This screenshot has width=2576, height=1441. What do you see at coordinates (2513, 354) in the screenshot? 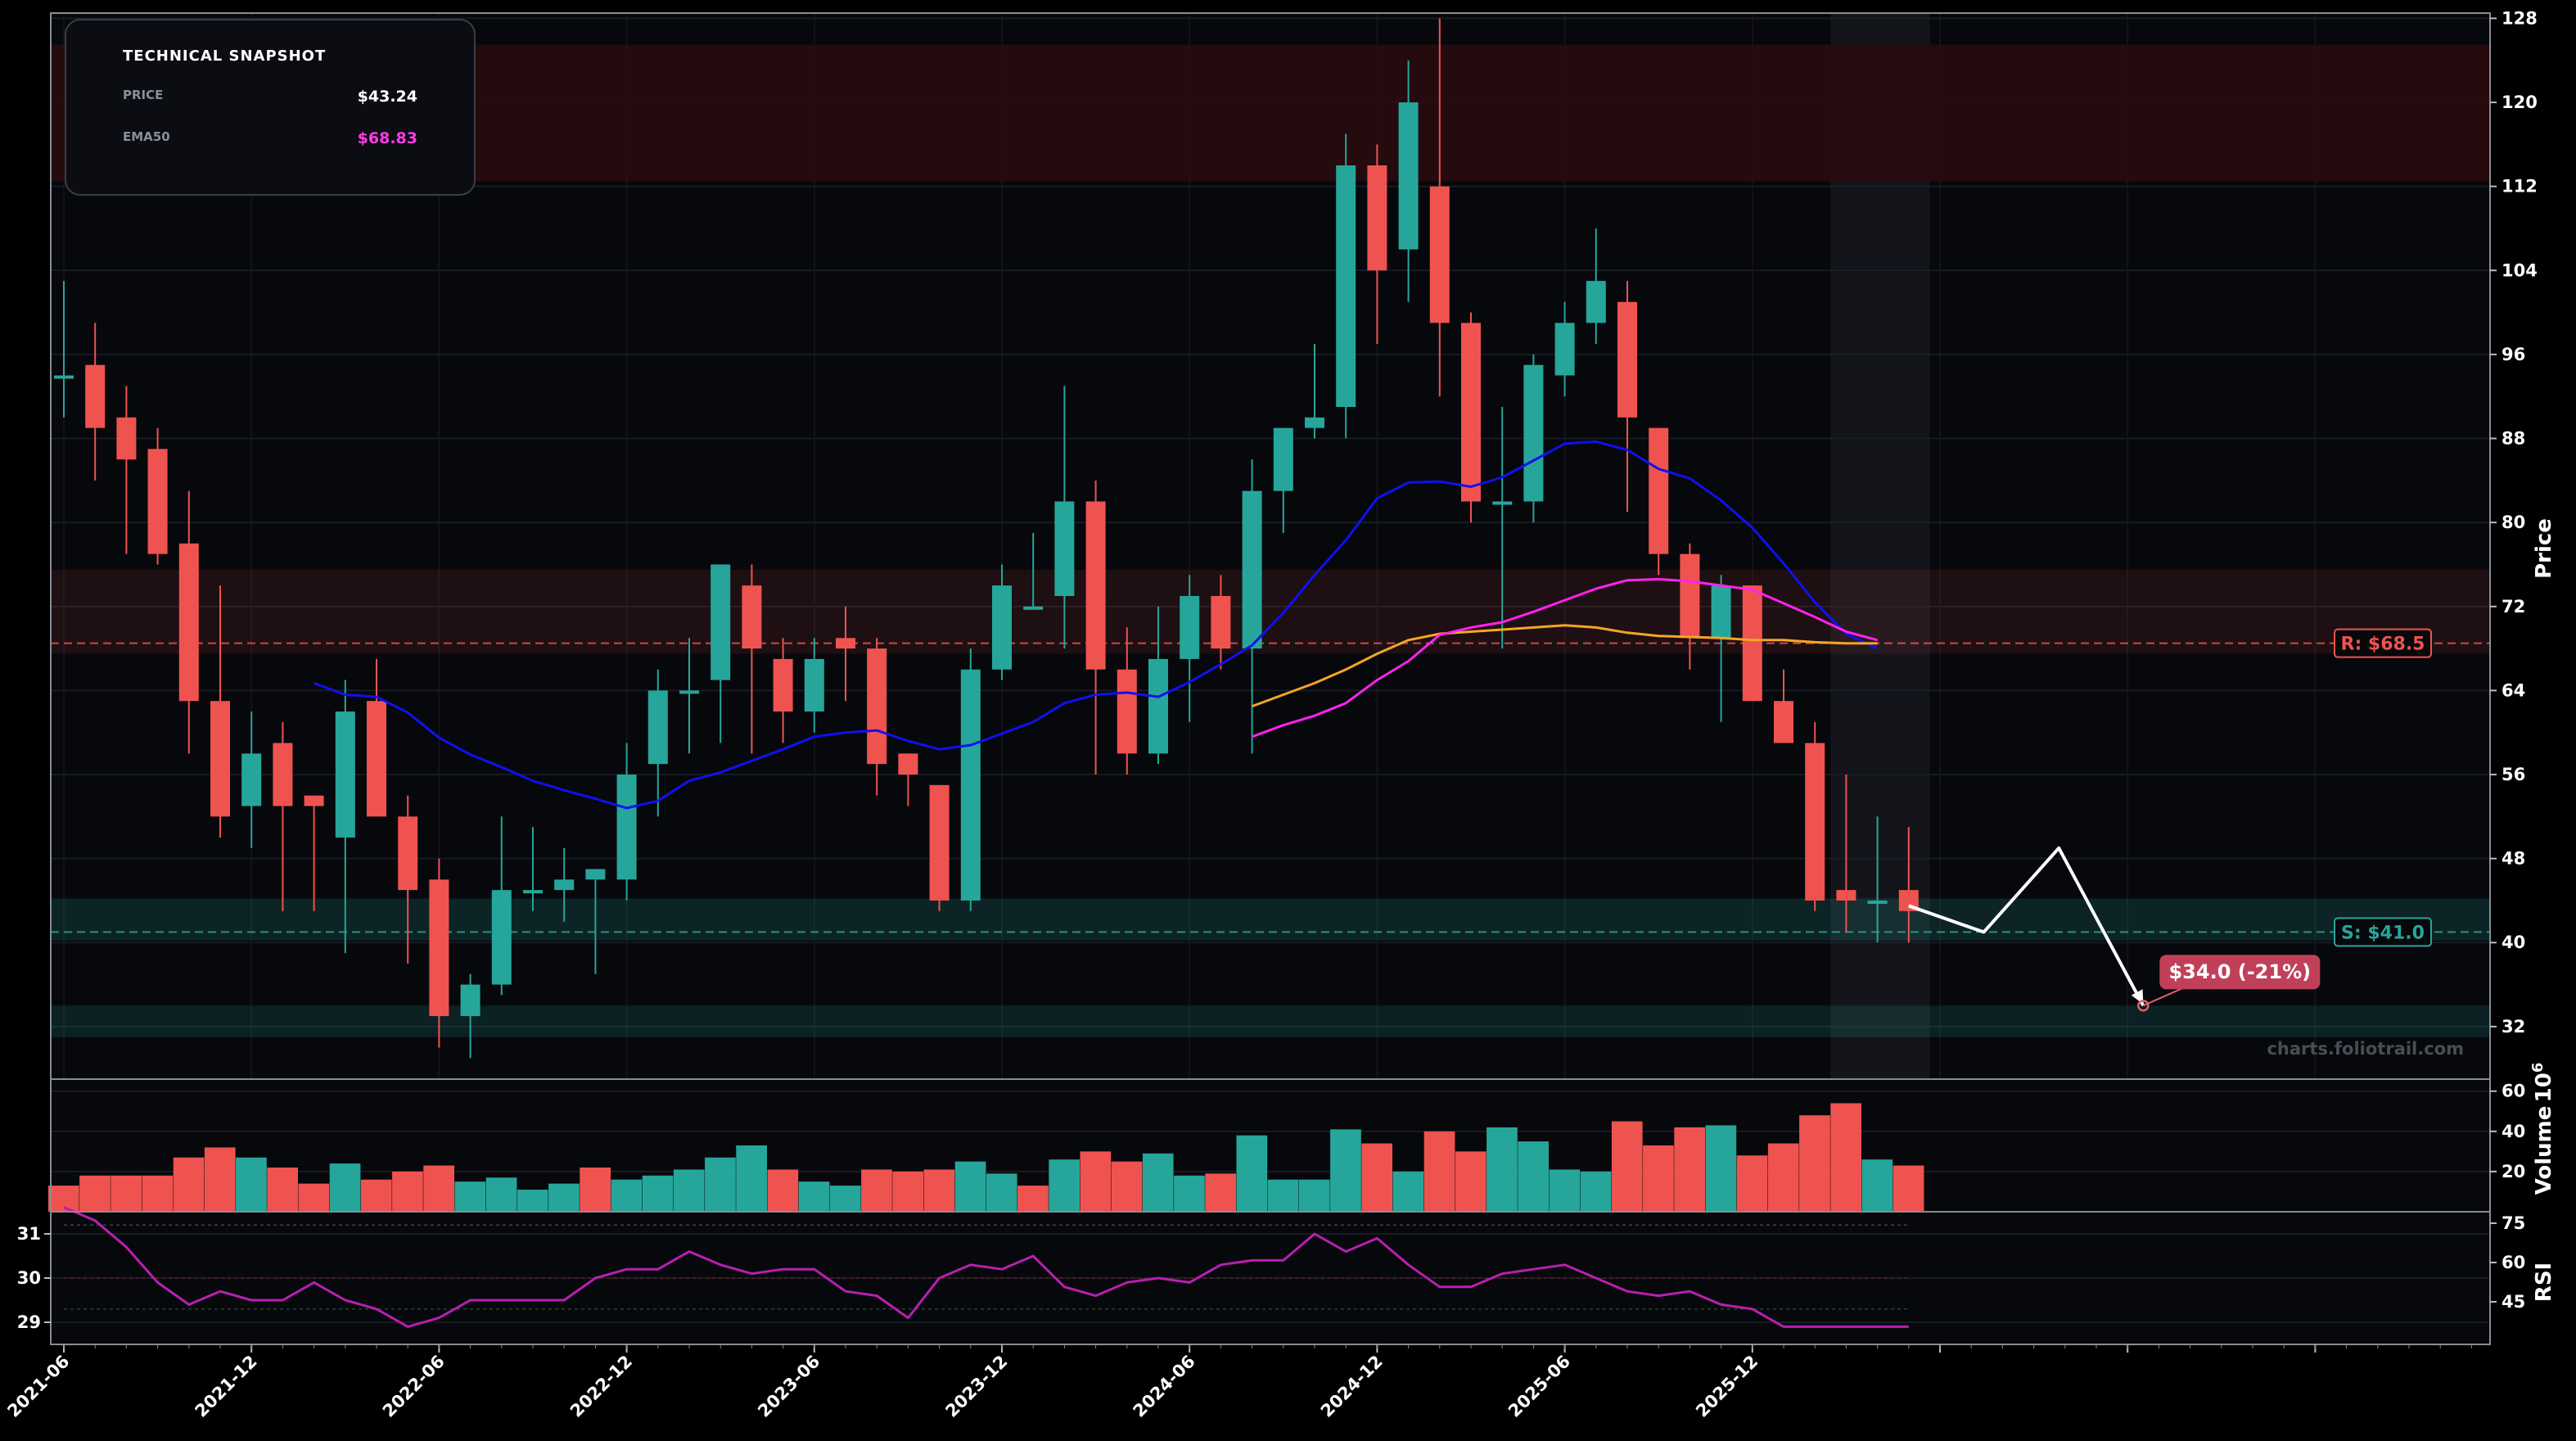
I see `price-tick-label: 96` at bounding box center [2513, 354].